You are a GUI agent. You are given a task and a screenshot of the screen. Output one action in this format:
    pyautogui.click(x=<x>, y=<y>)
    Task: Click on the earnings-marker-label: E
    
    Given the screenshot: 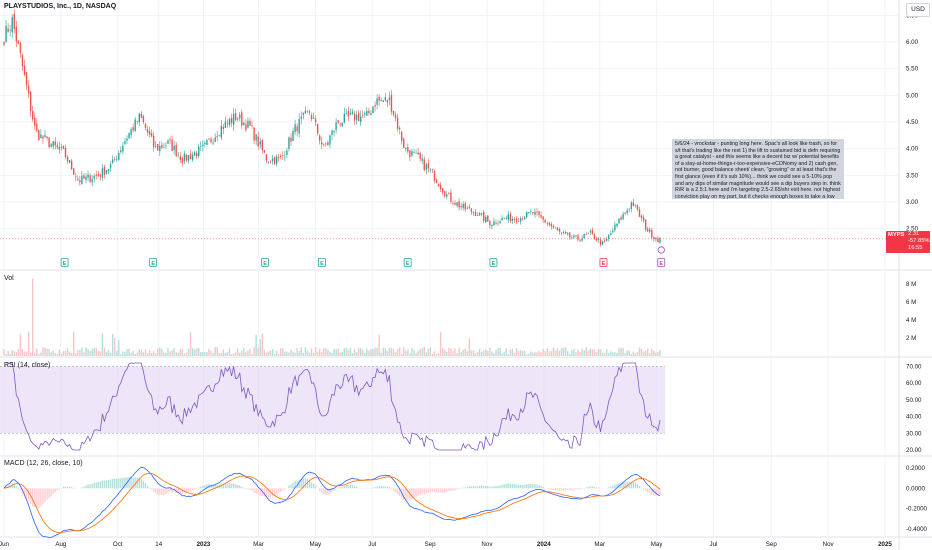 What is the action you would take?
    pyautogui.click(x=322, y=264)
    